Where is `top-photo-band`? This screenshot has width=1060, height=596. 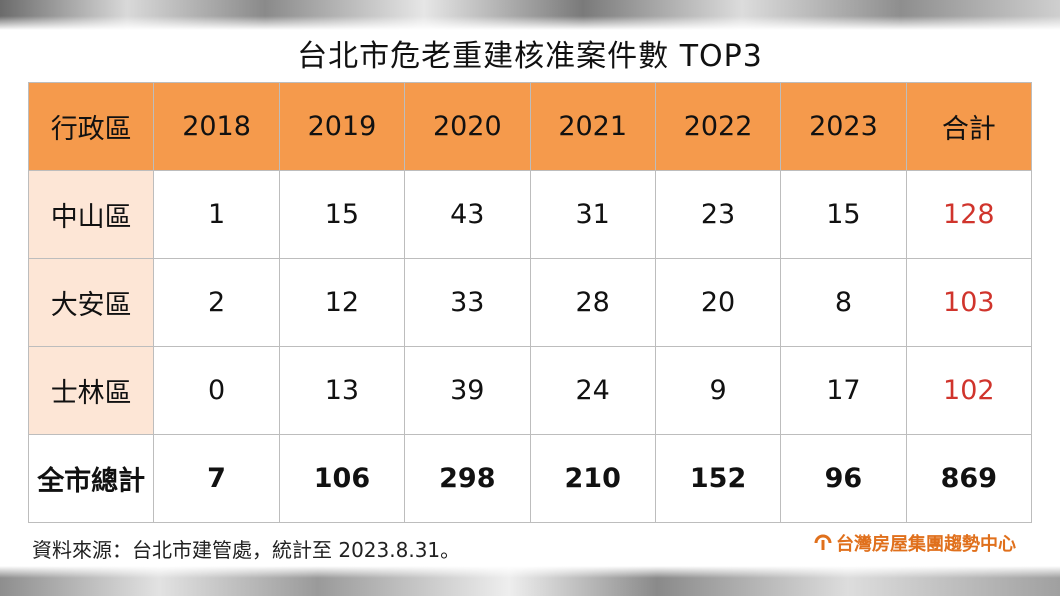
top-photo-band is located at coordinates (530, 15).